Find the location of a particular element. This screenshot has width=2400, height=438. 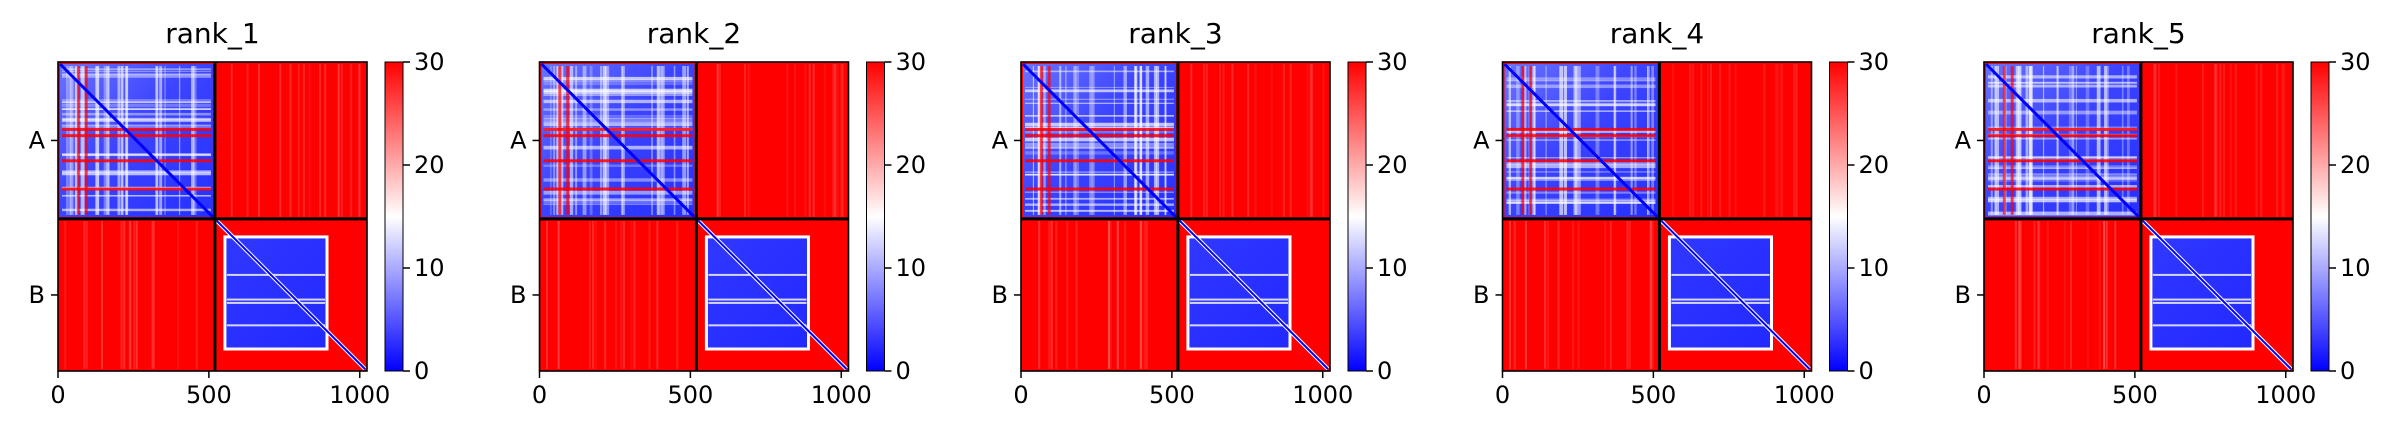

axes-frame is located at coordinates (212, 216).